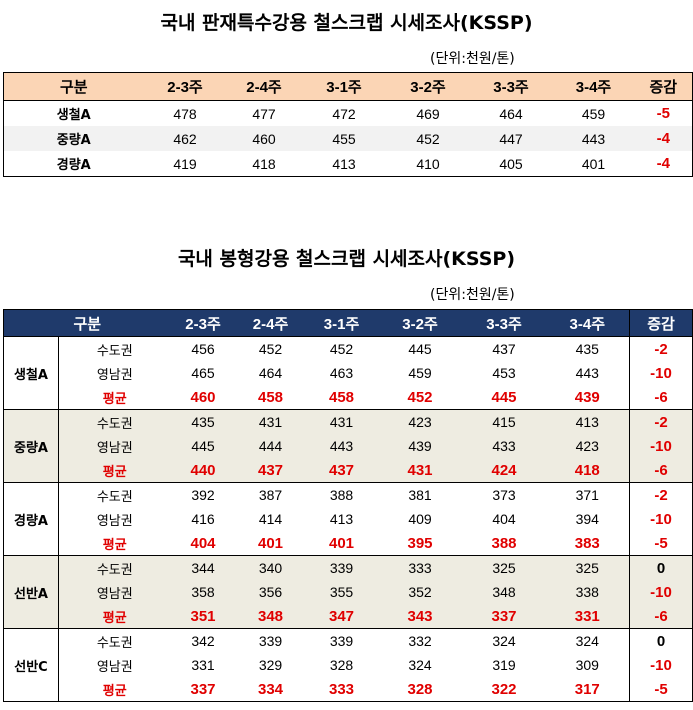 This screenshot has width=693, height=710. What do you see at coordinates (31, 592) in the screenshot?
I see `grade-label: 선반A` at bounding box center [31, 592].